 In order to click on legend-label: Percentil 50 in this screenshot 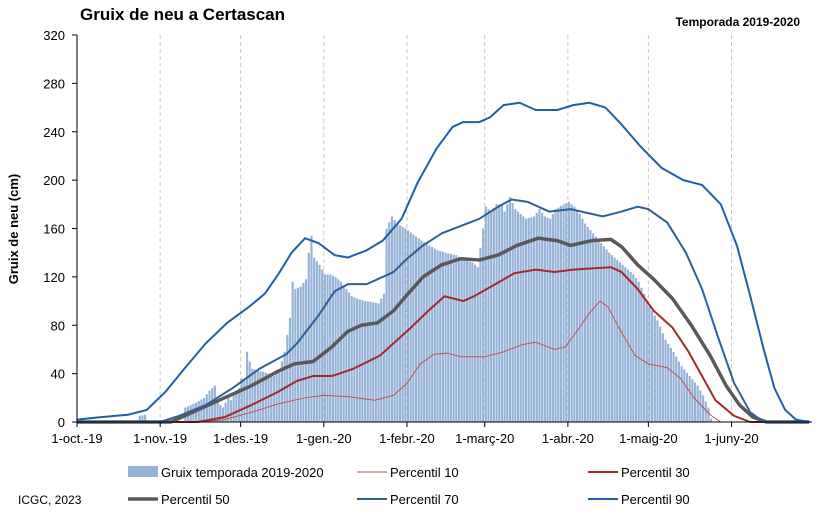, I will do `click(195, 499)`.